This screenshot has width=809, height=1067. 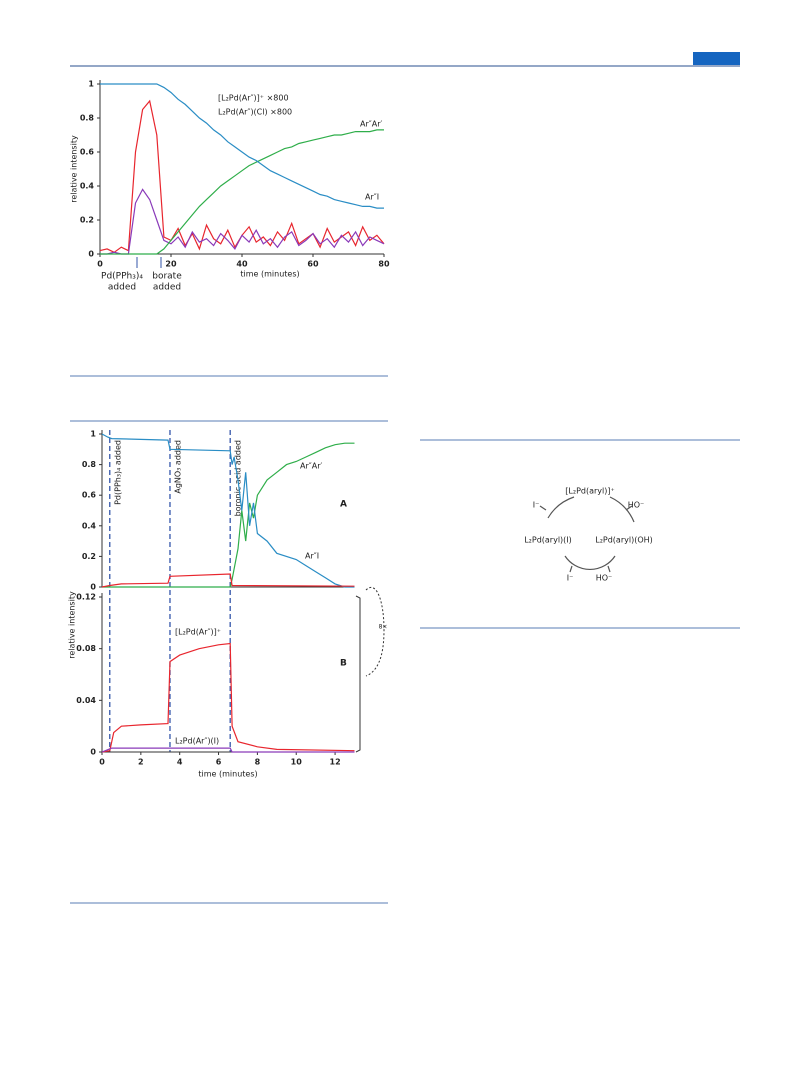 What do you see at coordinates (375, 632) in the screenshot?
I see `annotation-arc` at bounding box center [375, 632].